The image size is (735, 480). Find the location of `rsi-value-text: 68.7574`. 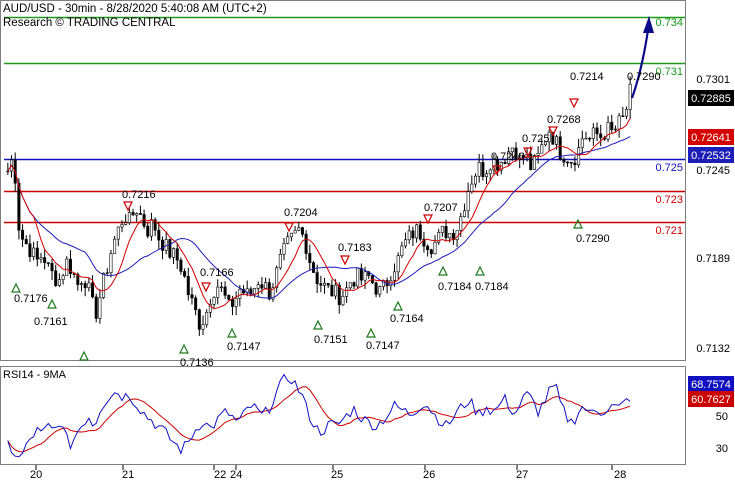

rsi-value-text: 68.7574 is located at coordinates (711, 385).